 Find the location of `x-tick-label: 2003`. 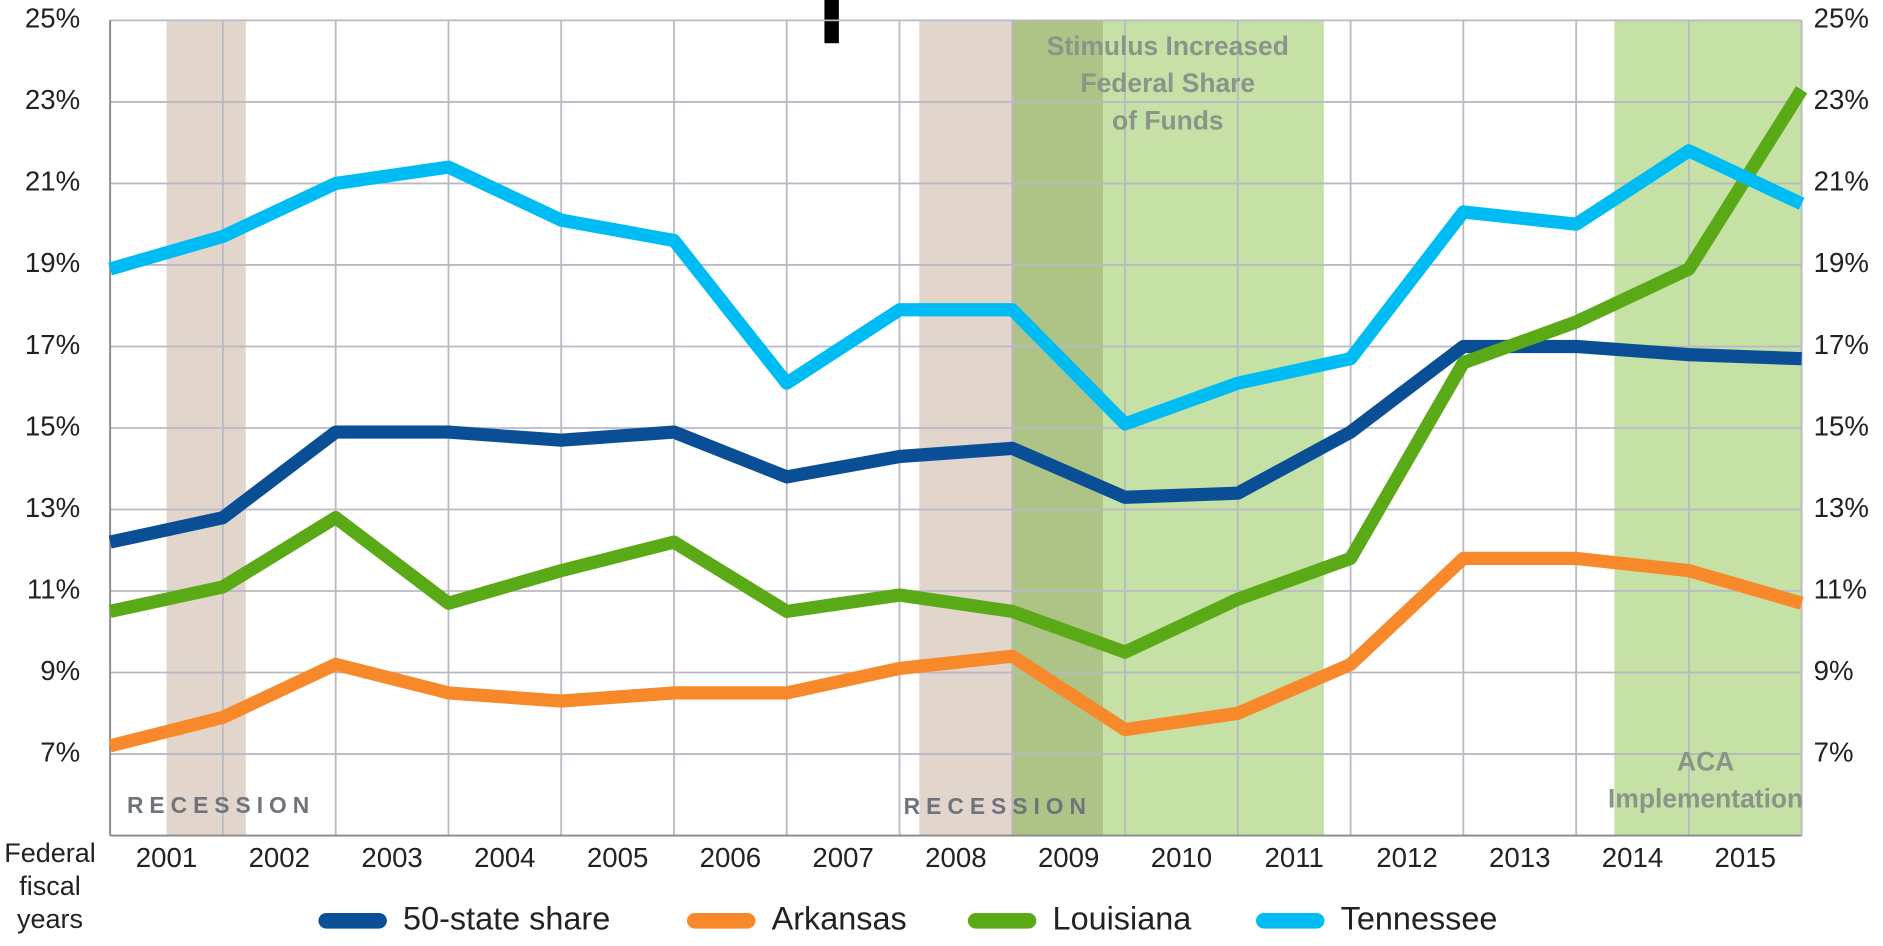

x-tick-label: 2003 is located at coordinates (391, 857).